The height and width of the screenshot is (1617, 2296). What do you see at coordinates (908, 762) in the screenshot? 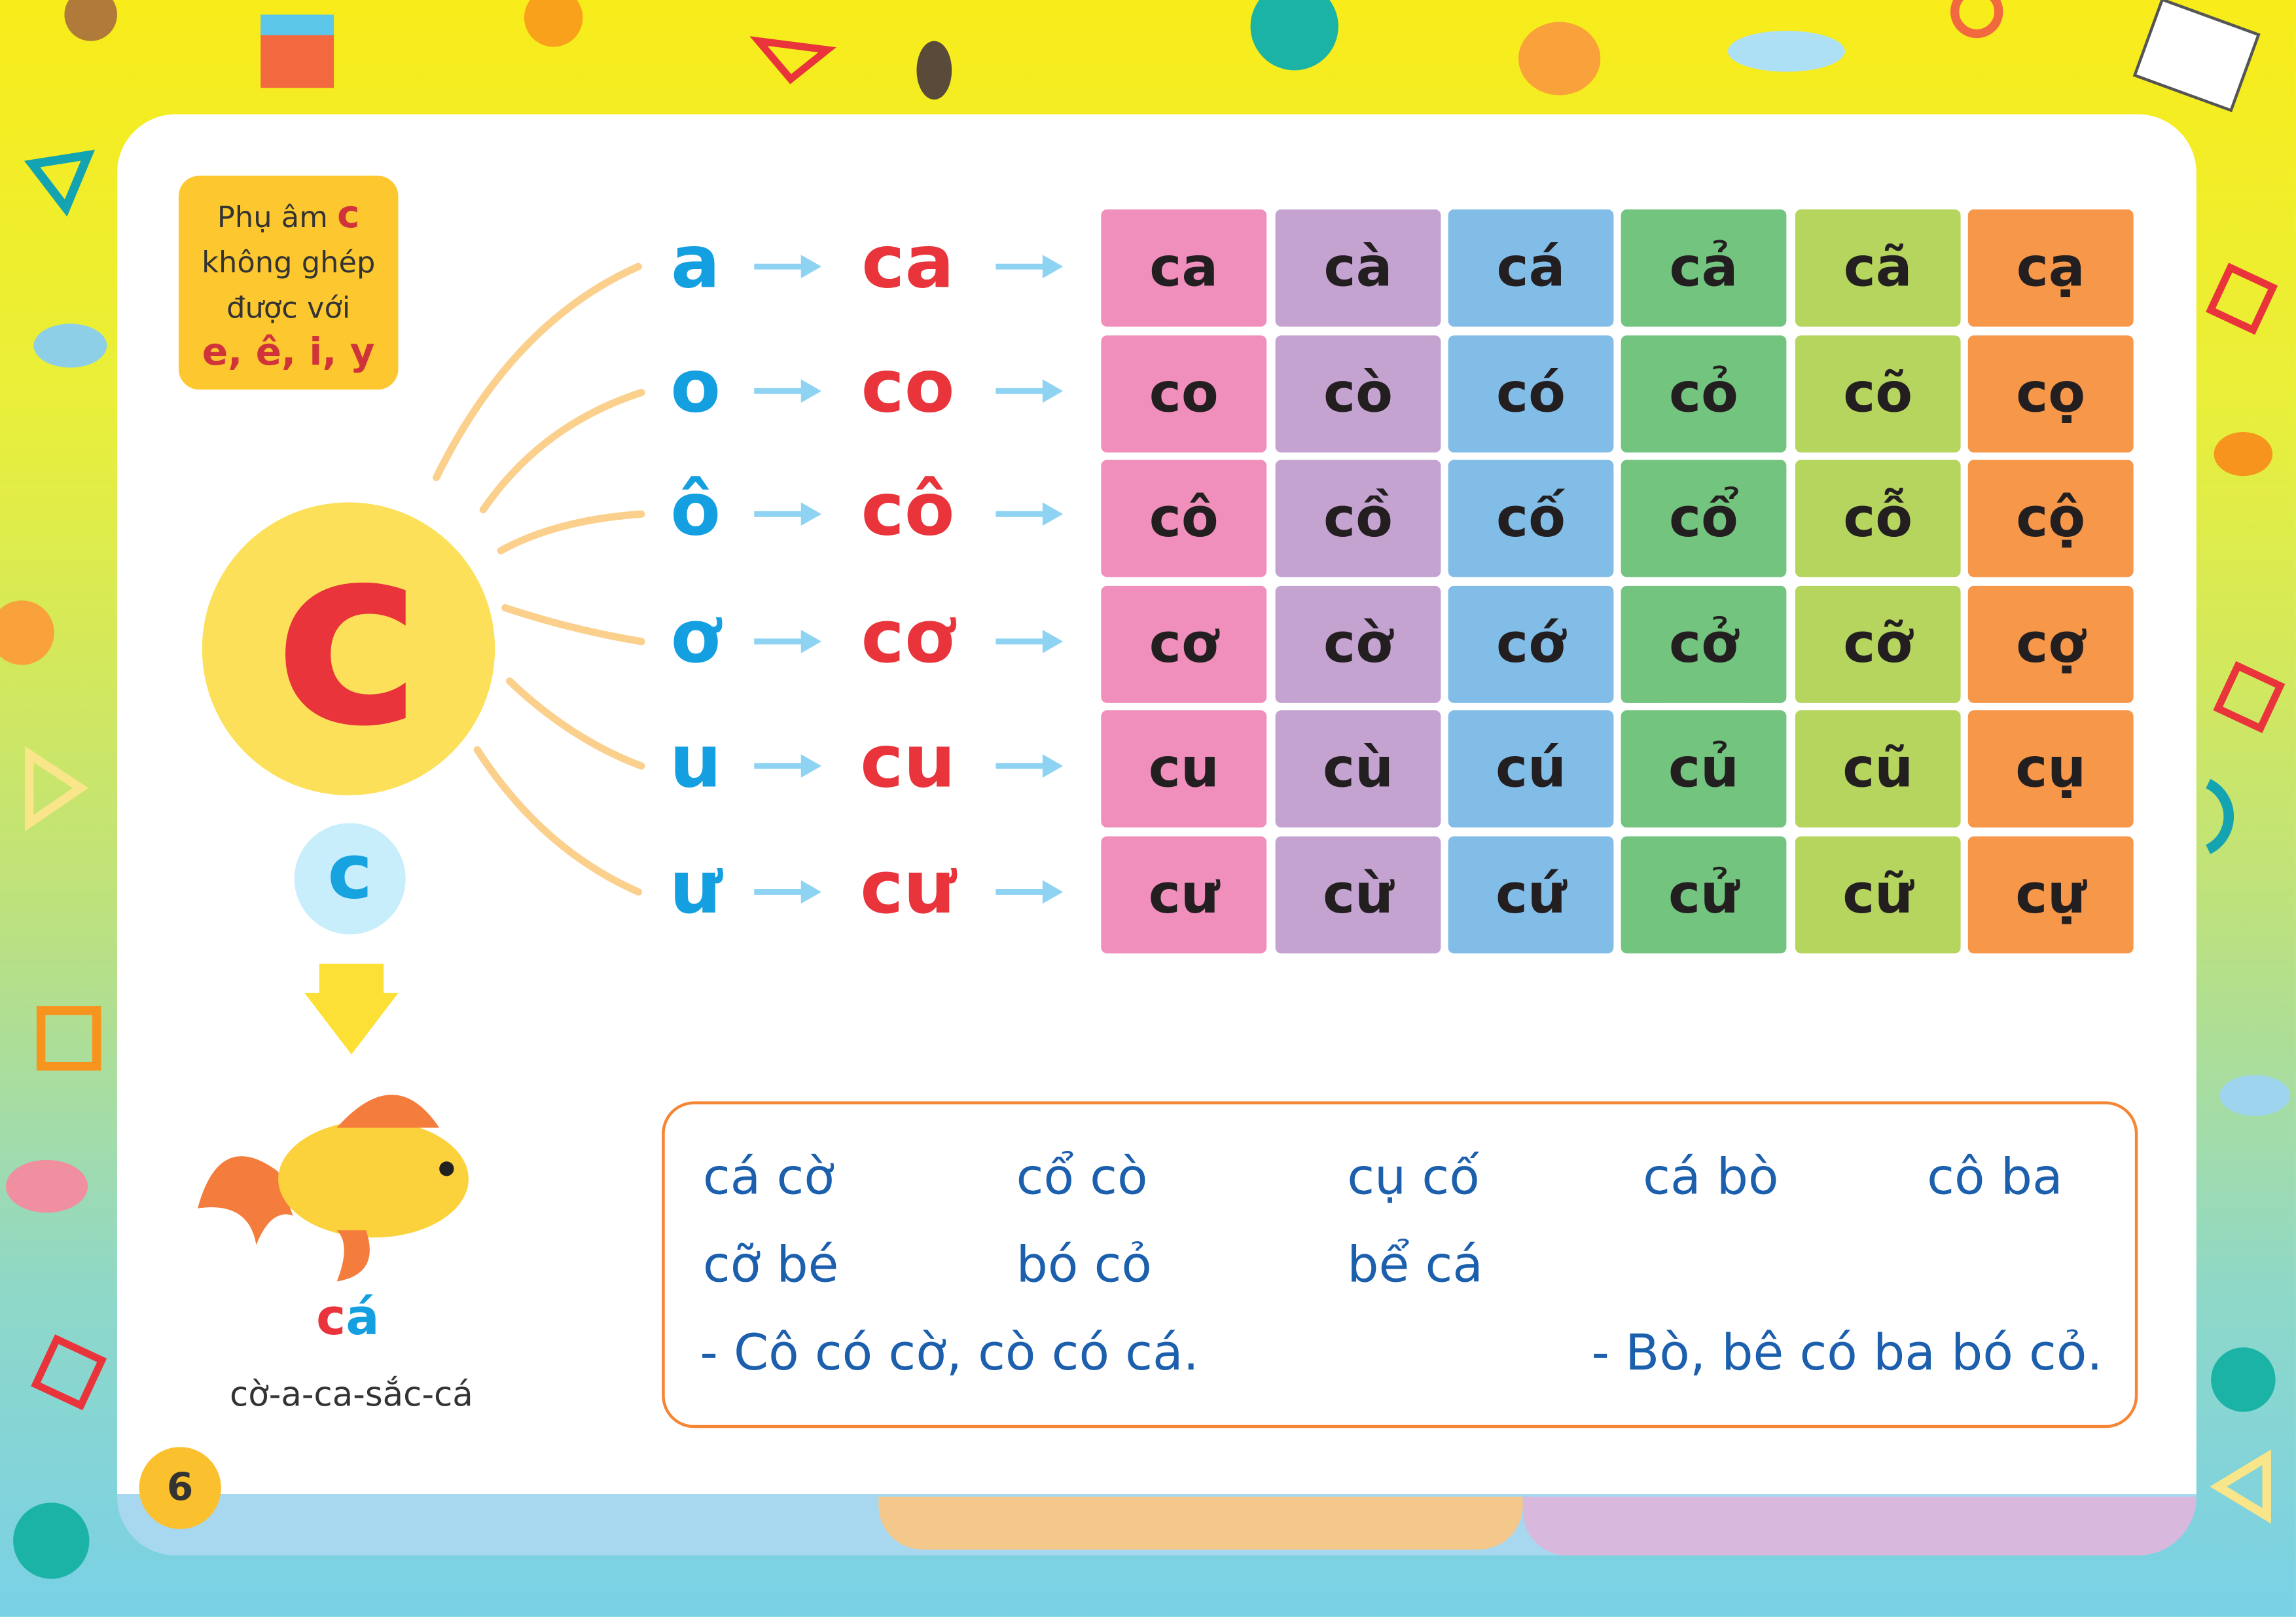
I see `syllable: cu` at bounding box center [908, 762].